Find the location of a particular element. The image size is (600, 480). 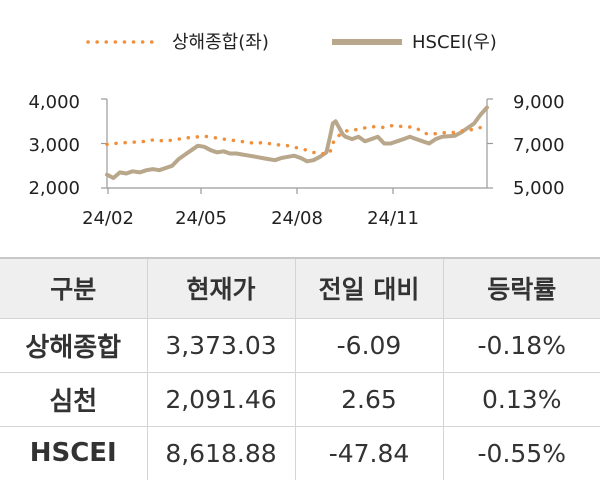

table-row: HSCEI 8,618.88 -47.84 -0.55% is located at coordinates (300, 453).